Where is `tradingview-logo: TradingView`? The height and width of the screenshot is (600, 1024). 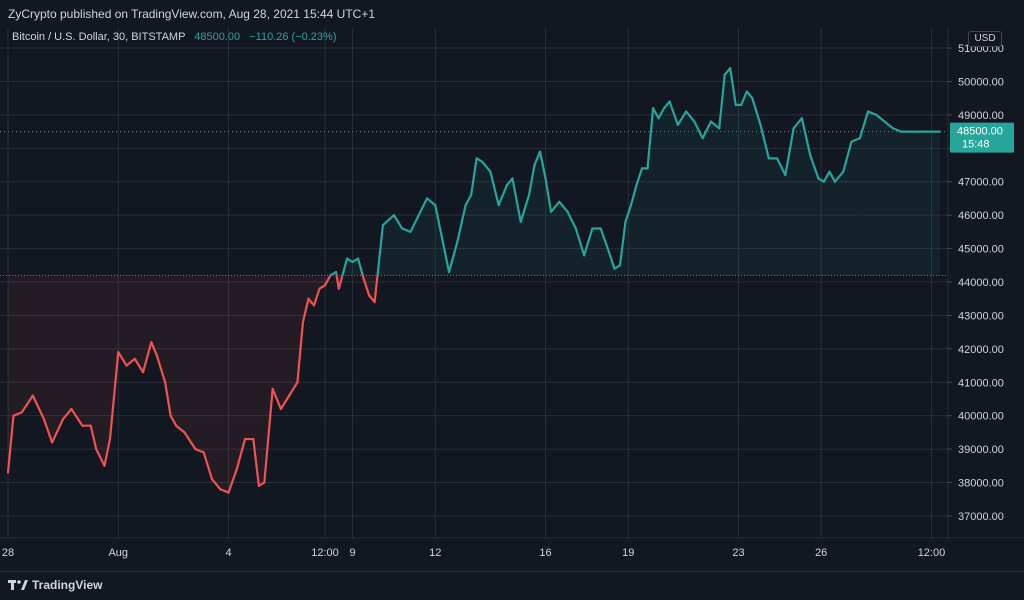
tradingview-logo: TradingView is located at coordinates (55, 585).